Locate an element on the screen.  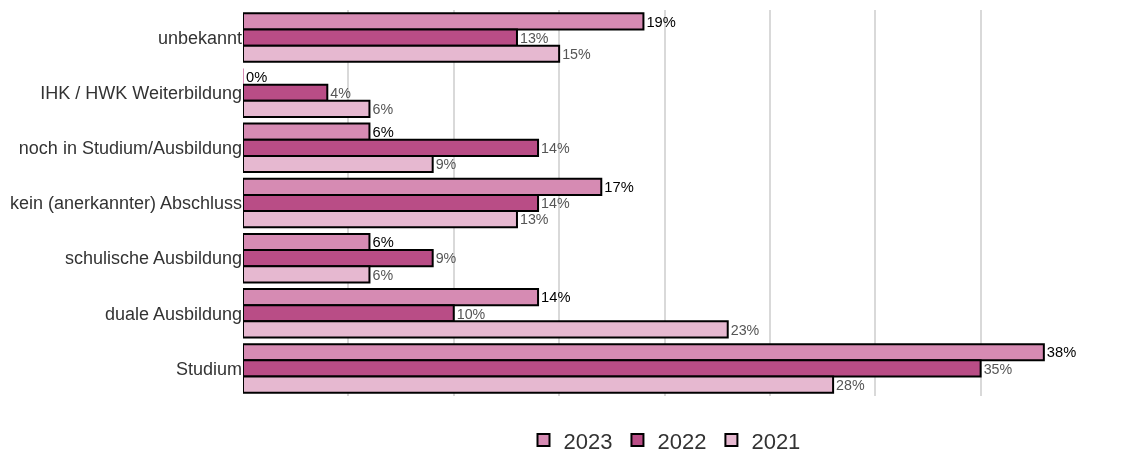
data-label: 10% is located at coordinates (471, 313).